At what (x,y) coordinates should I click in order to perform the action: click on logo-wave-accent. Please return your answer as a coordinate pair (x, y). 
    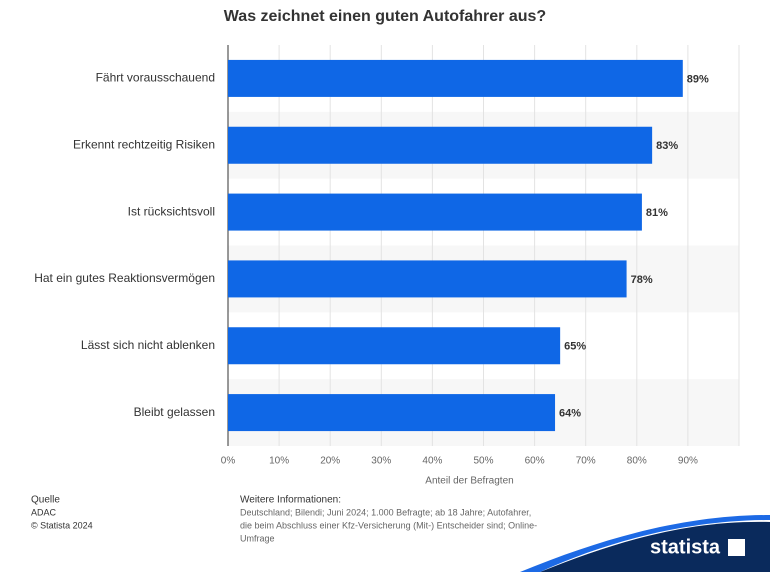
    Looking at the image, I should click on (645, 543).